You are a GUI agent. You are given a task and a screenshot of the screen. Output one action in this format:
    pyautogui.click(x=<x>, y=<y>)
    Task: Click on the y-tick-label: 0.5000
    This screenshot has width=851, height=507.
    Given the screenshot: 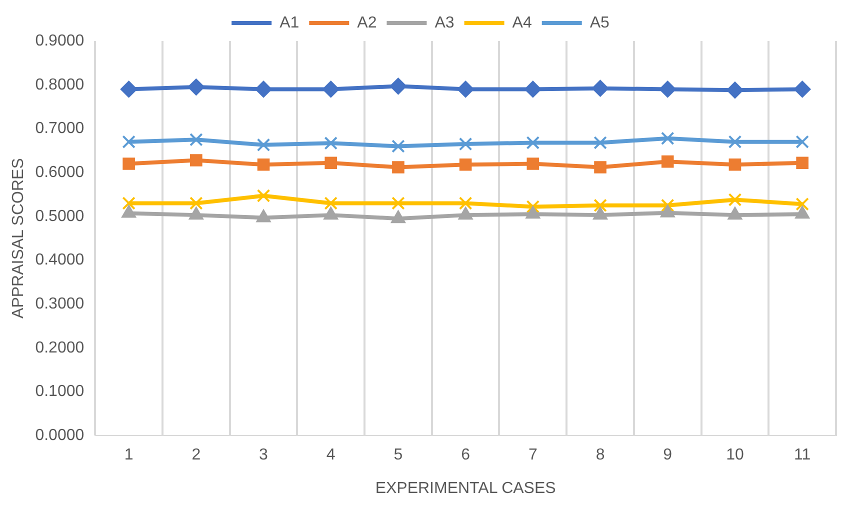 What is the action you would take?
    pyautogui.click(x=59, y=216)
    